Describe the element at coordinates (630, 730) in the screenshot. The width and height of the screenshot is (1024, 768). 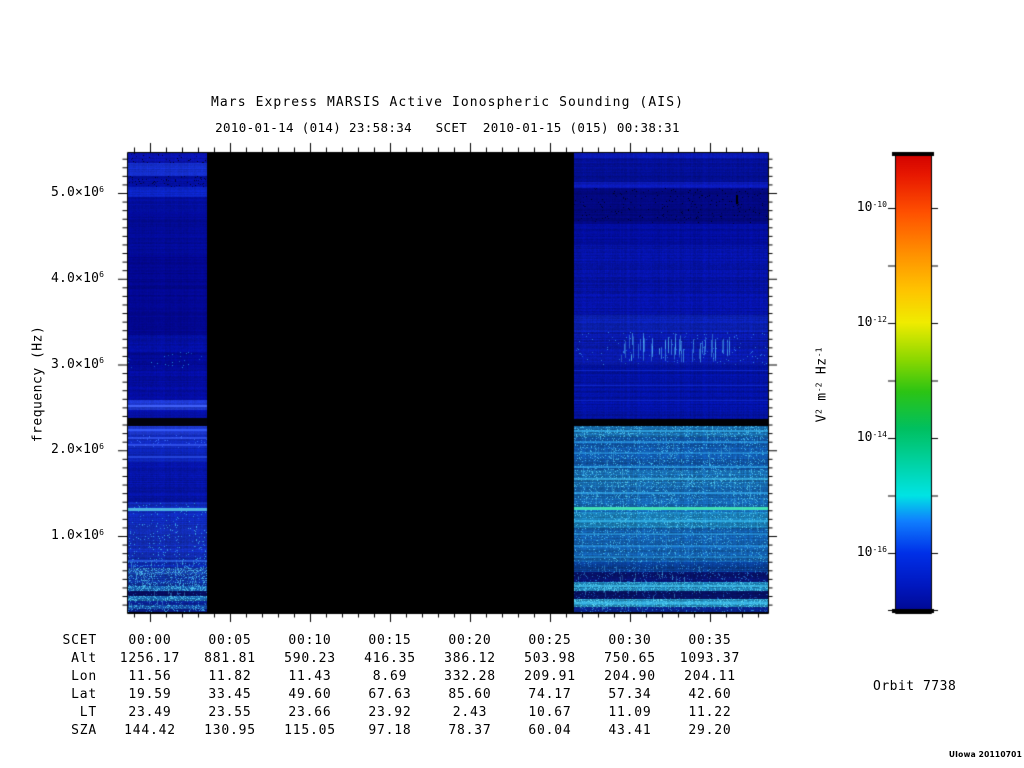
I see `table-cell: 43.41` at that location.